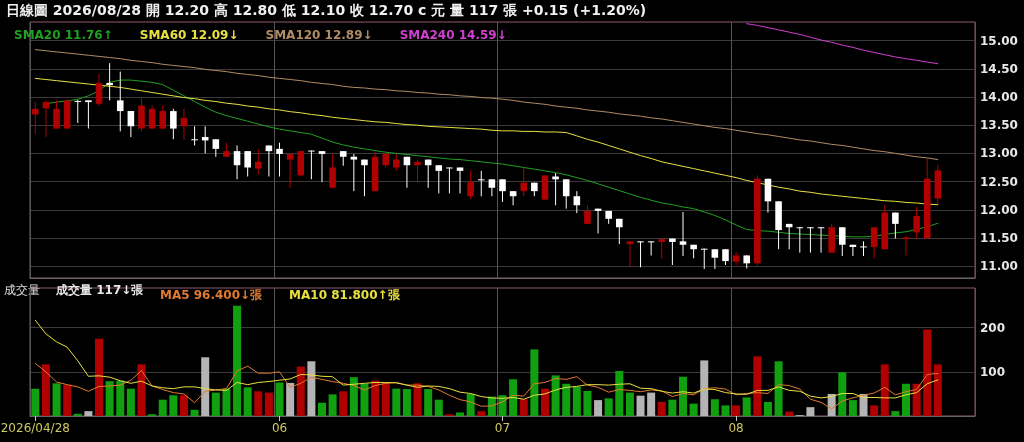  I want to click on y-tick-label: 11.00, so click(999, 266).